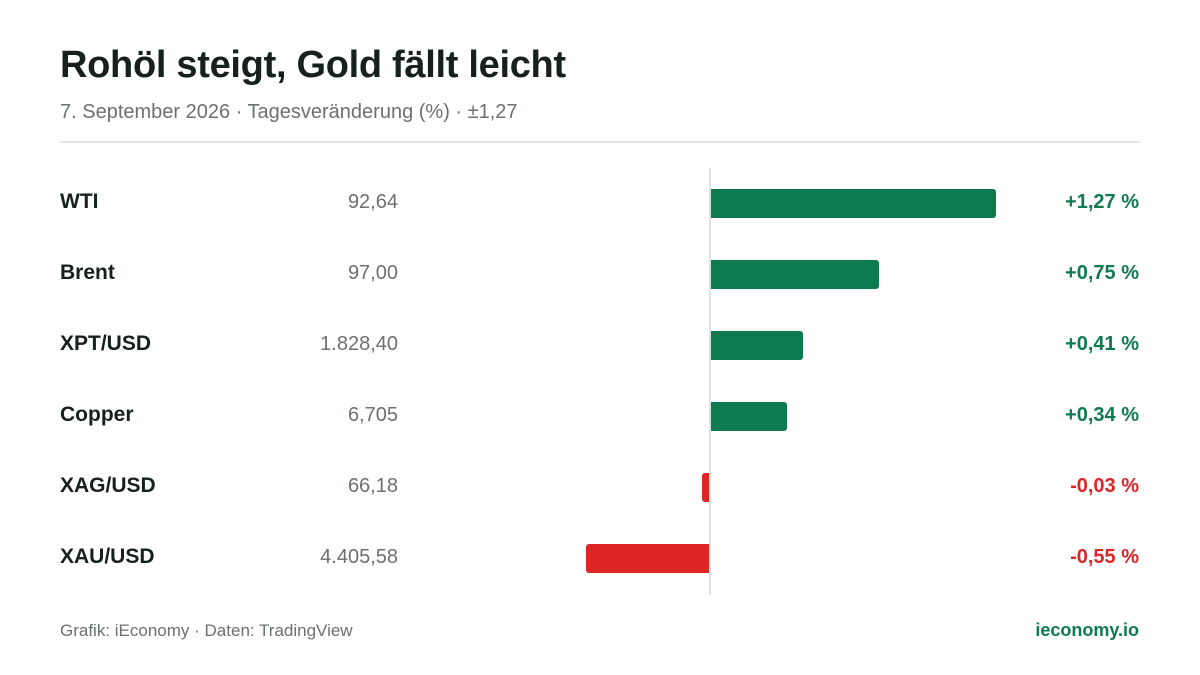 This screenshot has width=1200, height=675. I want to click on change-value-label: +1,27 %, so click(1102, 202).